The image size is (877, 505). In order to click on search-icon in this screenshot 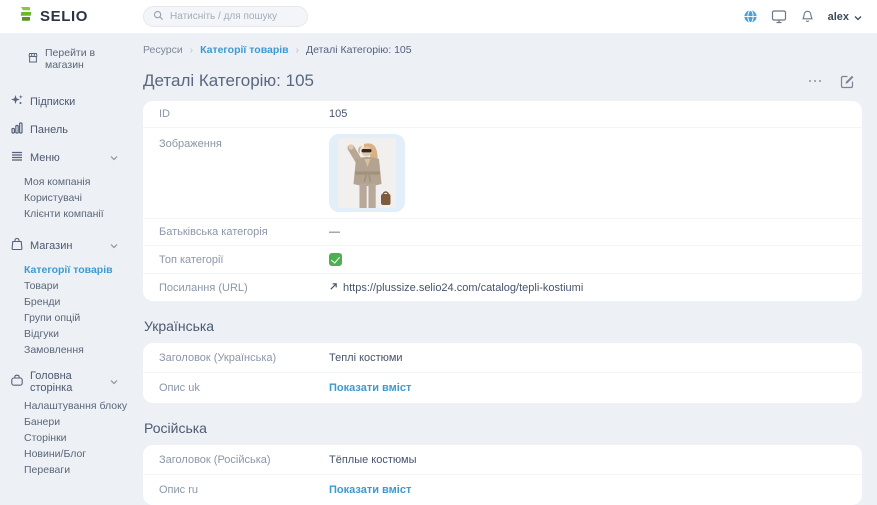, I will do `click(158, 17)`.